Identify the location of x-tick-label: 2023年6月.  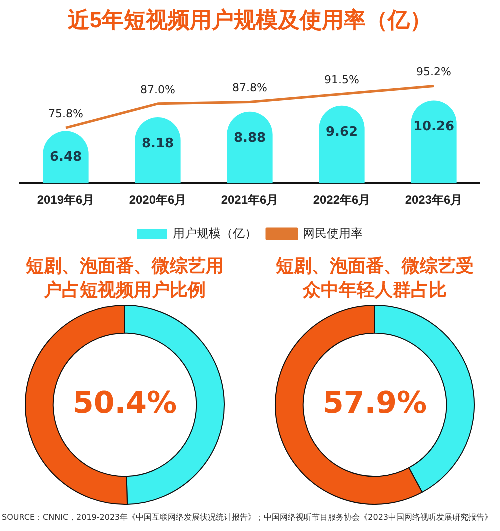
(434, 200).